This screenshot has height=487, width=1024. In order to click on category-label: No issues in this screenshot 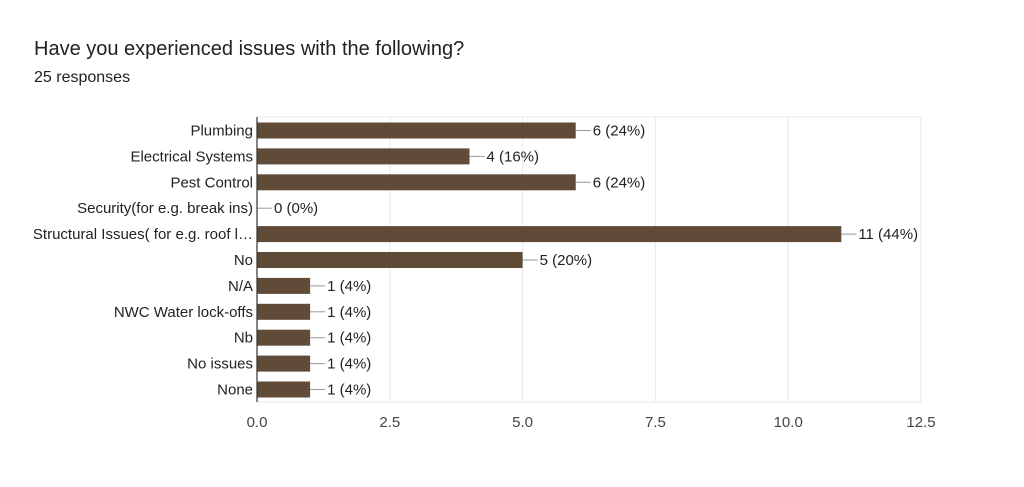, I will do `click(220, 364)`.